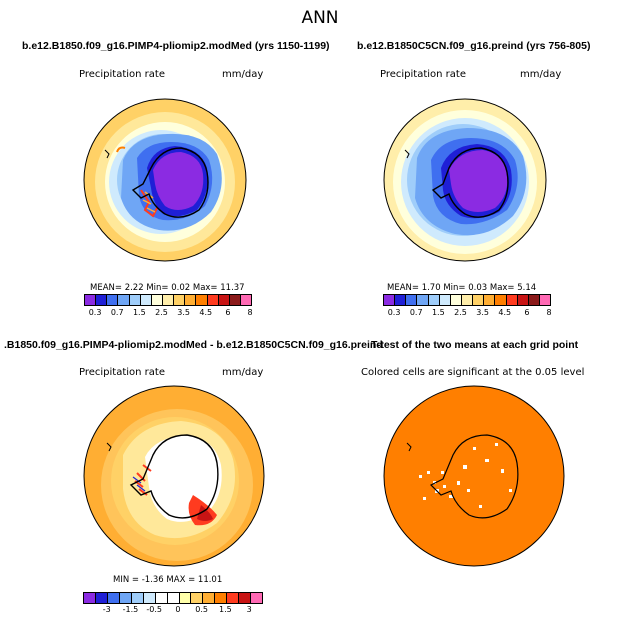 The width and height of the screenshot is (640, 618). Describe the element at coordinates (130, 609) in the screenshot. I see `colorbar-tick-label: -1.5` at that location.